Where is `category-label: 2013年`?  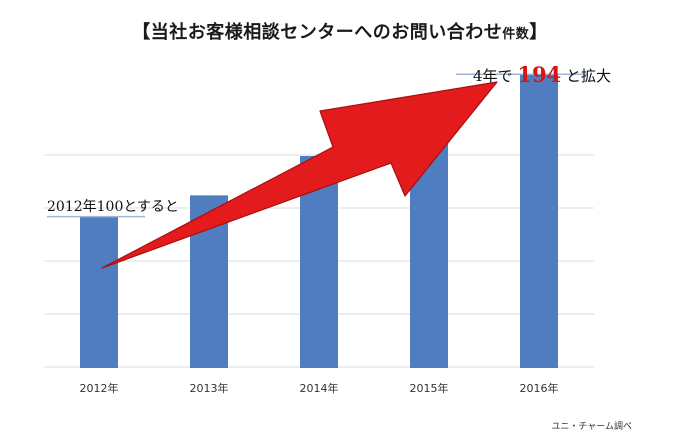
category-label: 2013年 is located at coordinates (209, 388).